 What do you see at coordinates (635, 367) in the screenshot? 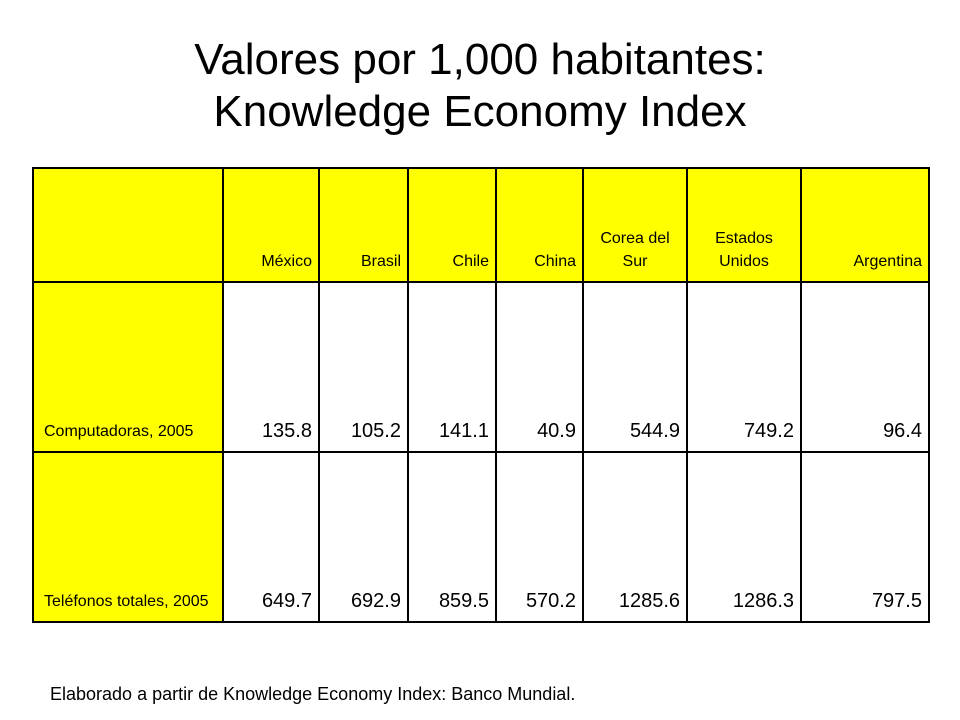
I see `table-cell: 544.9` at bounding box center [635, 367].